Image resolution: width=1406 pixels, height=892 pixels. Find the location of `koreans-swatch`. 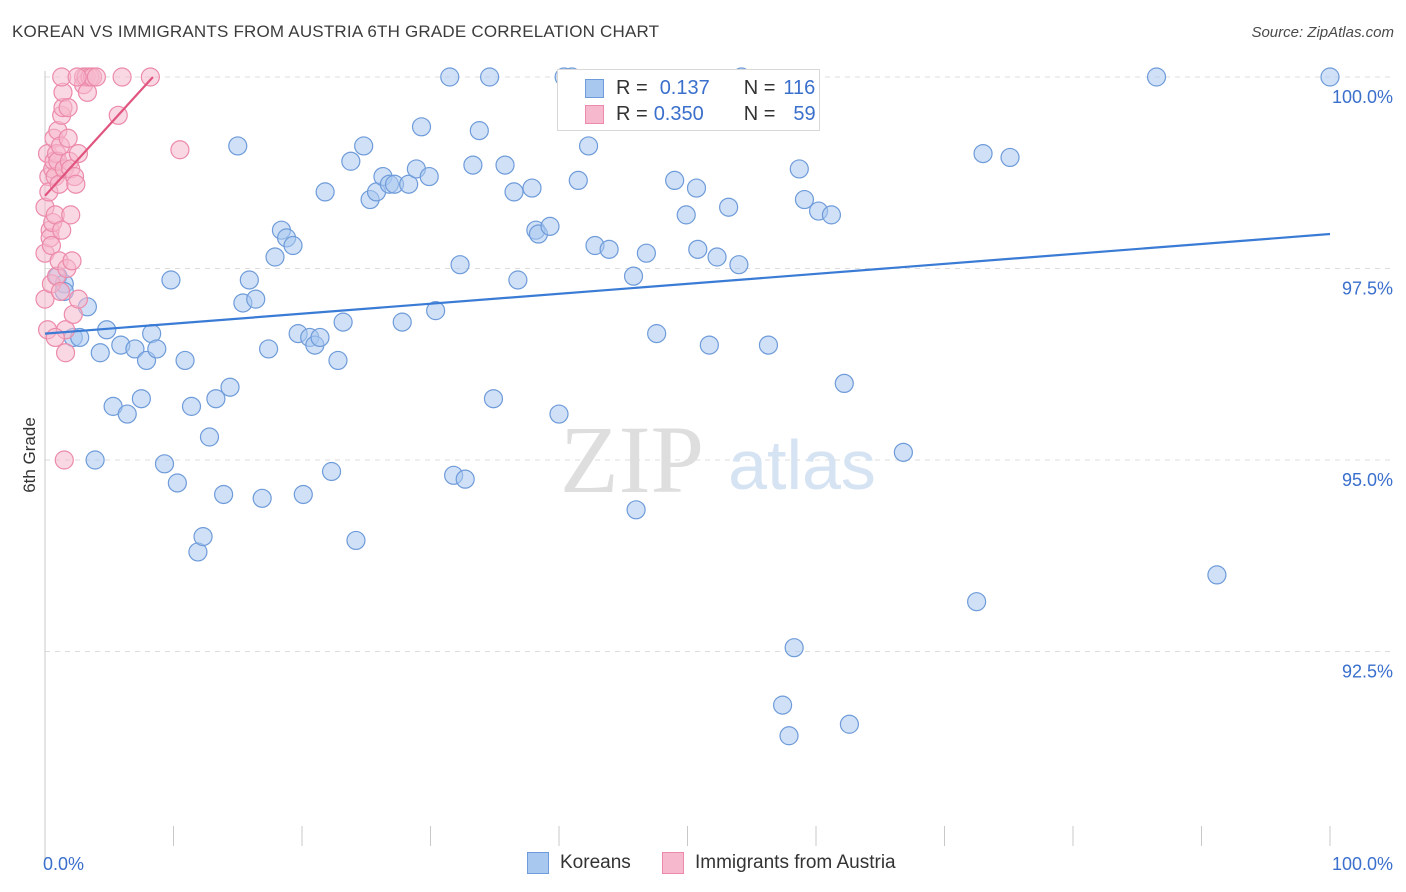

koreans-swatch is located at coordinates (594, 88).